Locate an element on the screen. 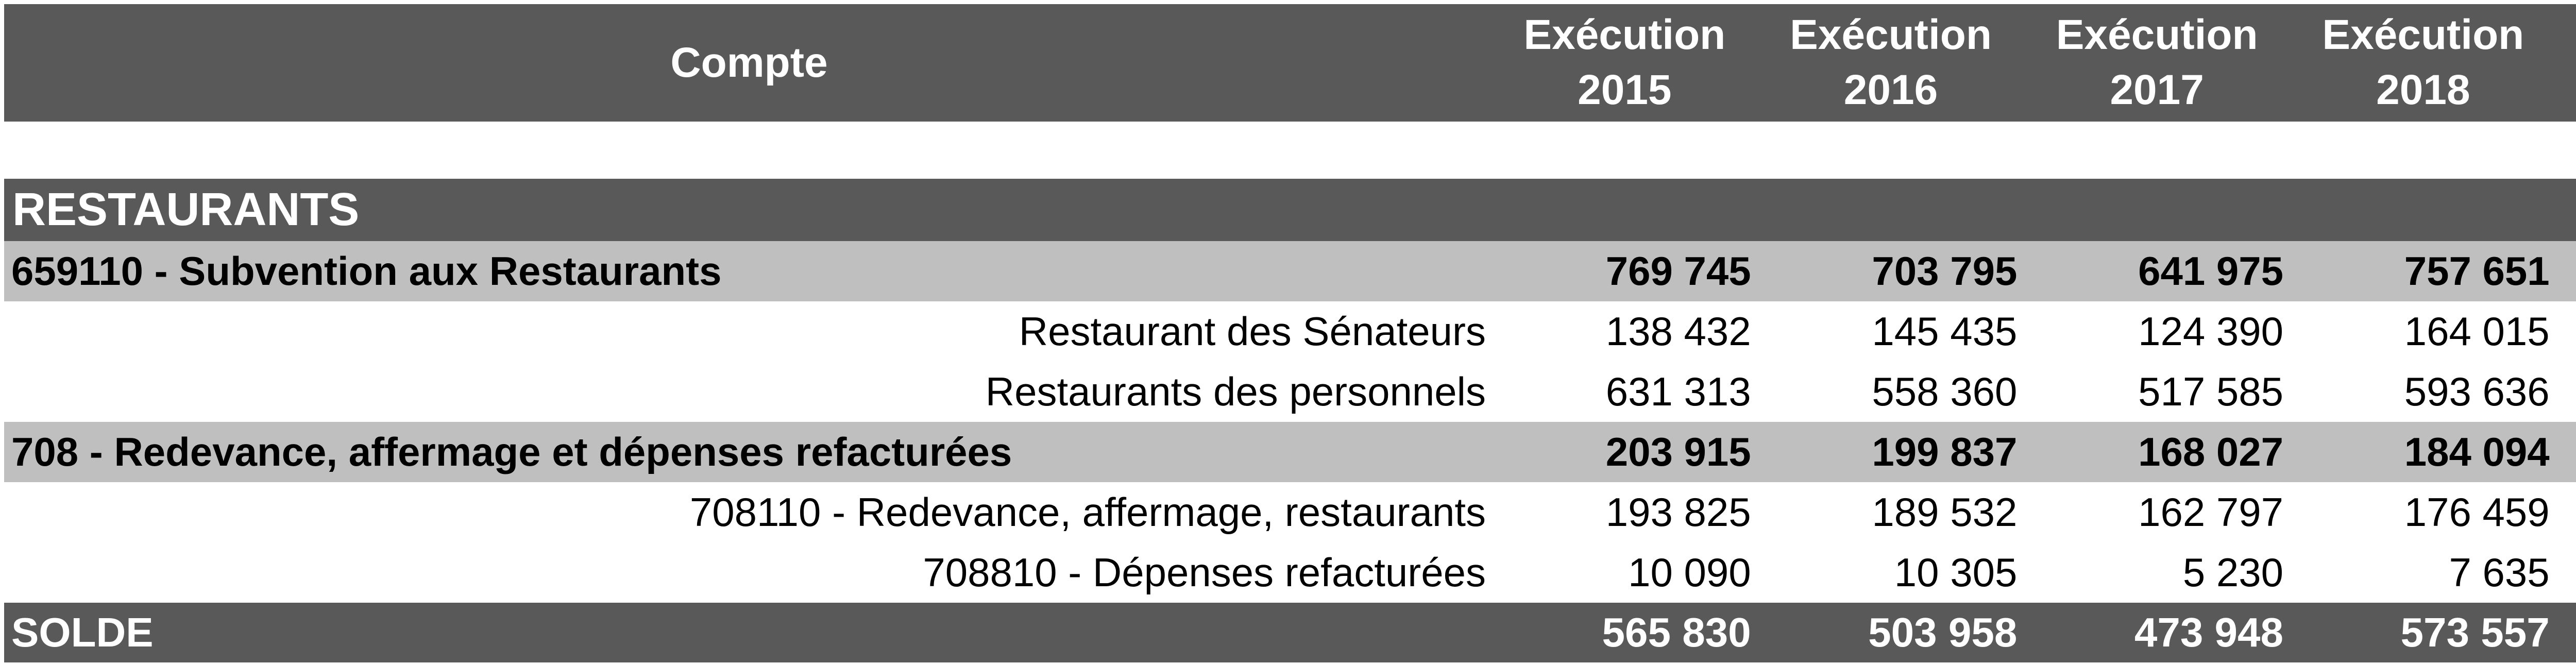 This screenshot has height=664, width=2576. row-label-cell: SOLDE is located at coordinates (749, 632).